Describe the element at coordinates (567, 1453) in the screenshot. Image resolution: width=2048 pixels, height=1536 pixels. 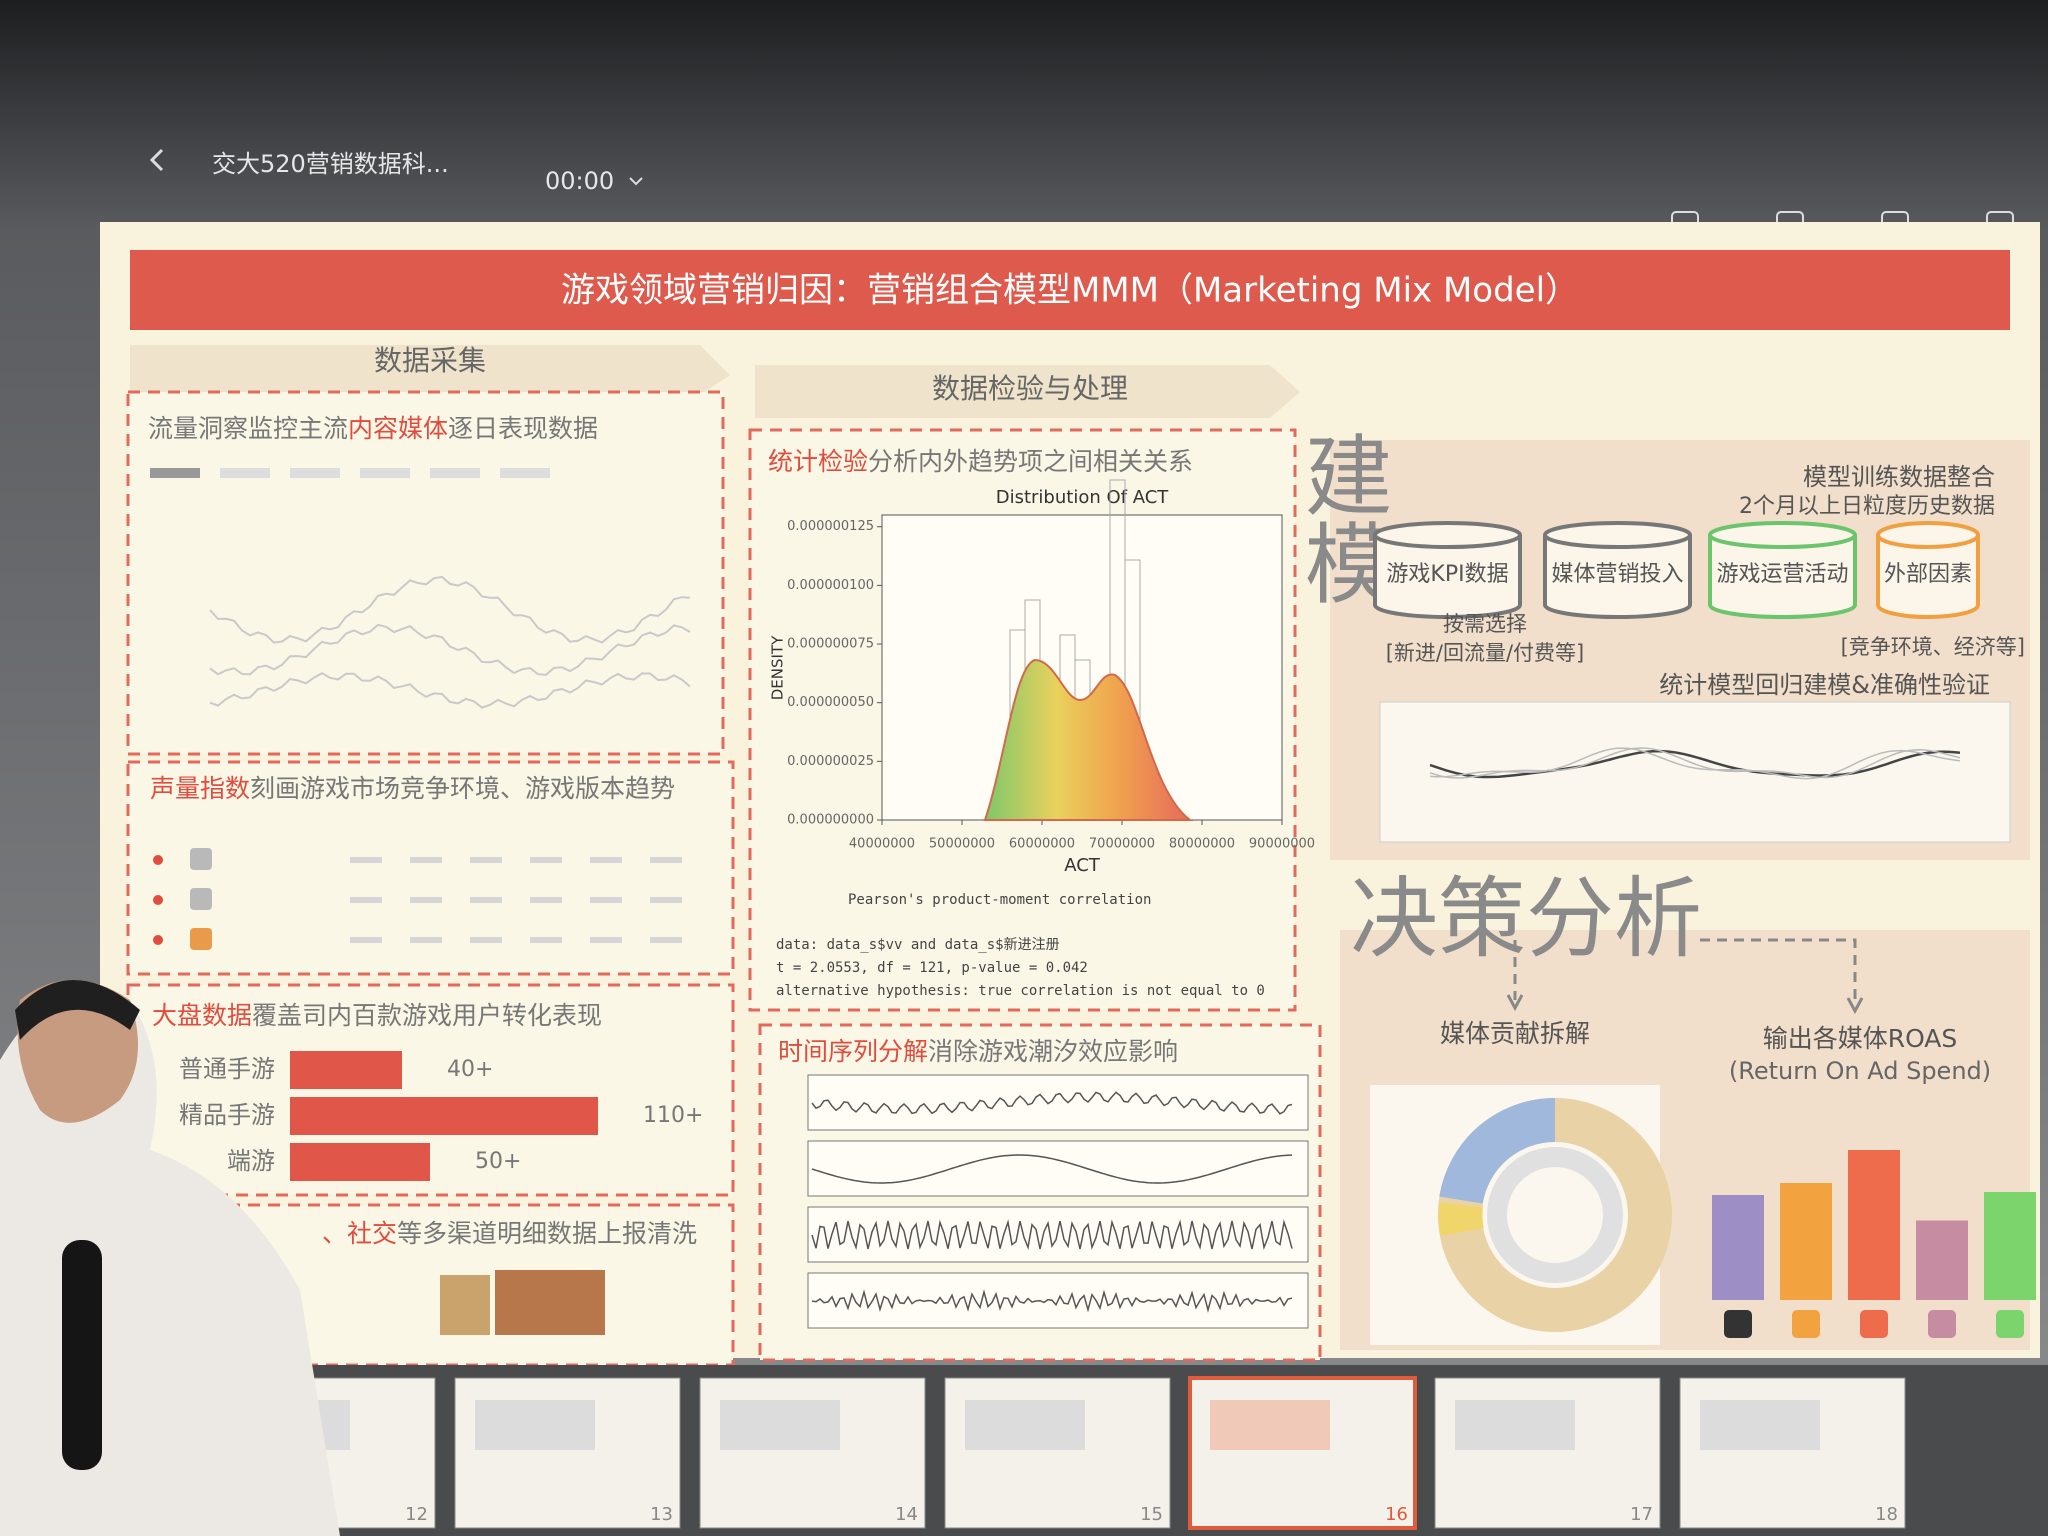
I see `thumbnail: 13` at that location.